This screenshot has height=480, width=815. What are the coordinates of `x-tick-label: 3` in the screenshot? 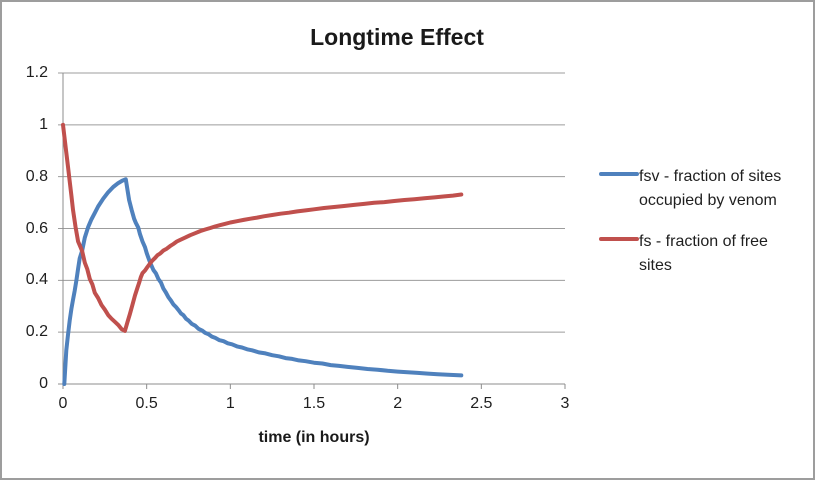 It's located at (565, 403).